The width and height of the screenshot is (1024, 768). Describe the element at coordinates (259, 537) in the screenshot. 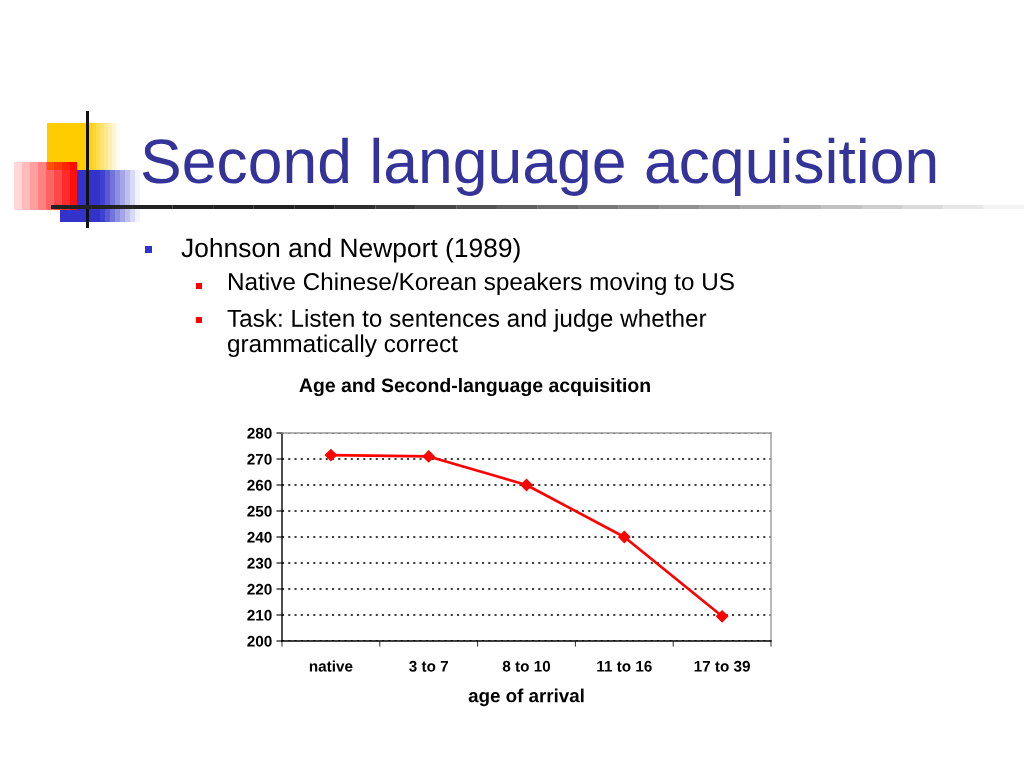

I see `y-tick-label: 240` at that location.